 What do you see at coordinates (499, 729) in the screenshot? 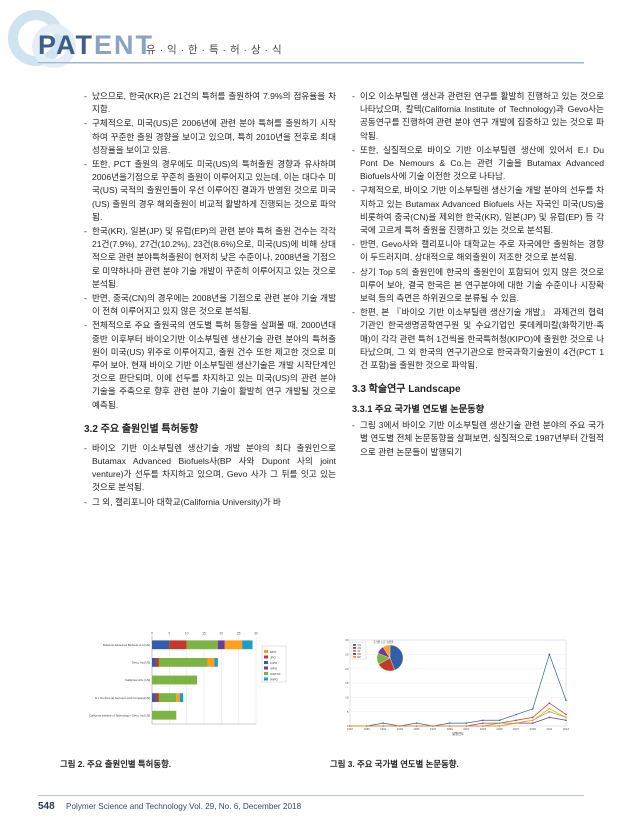
I see `svg-text: 2005` at bounding box center [499, 729].